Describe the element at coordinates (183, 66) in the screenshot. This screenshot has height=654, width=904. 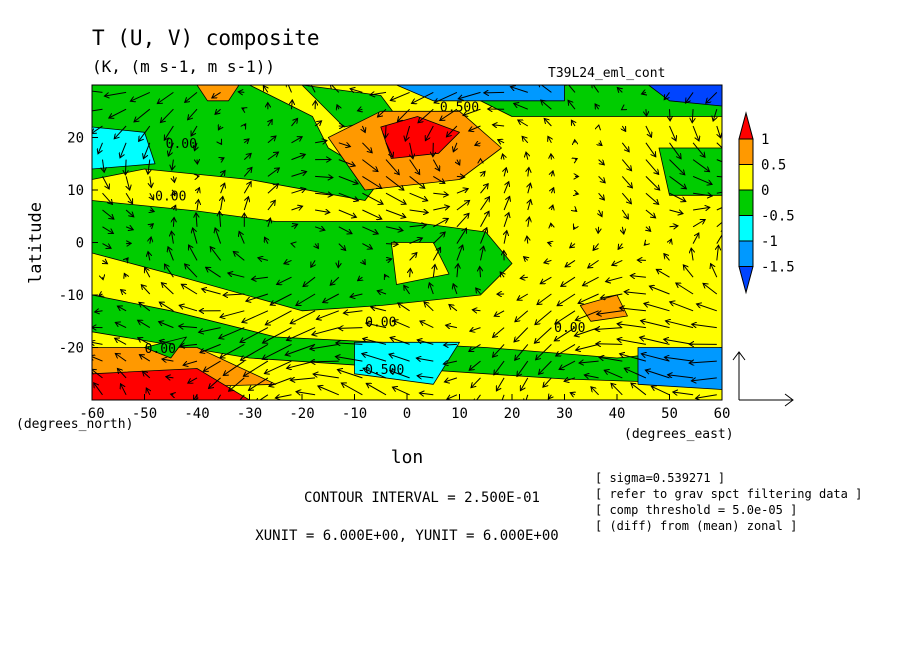
I see `chart-units: (K, (m s-1, m s-1))` at that location.